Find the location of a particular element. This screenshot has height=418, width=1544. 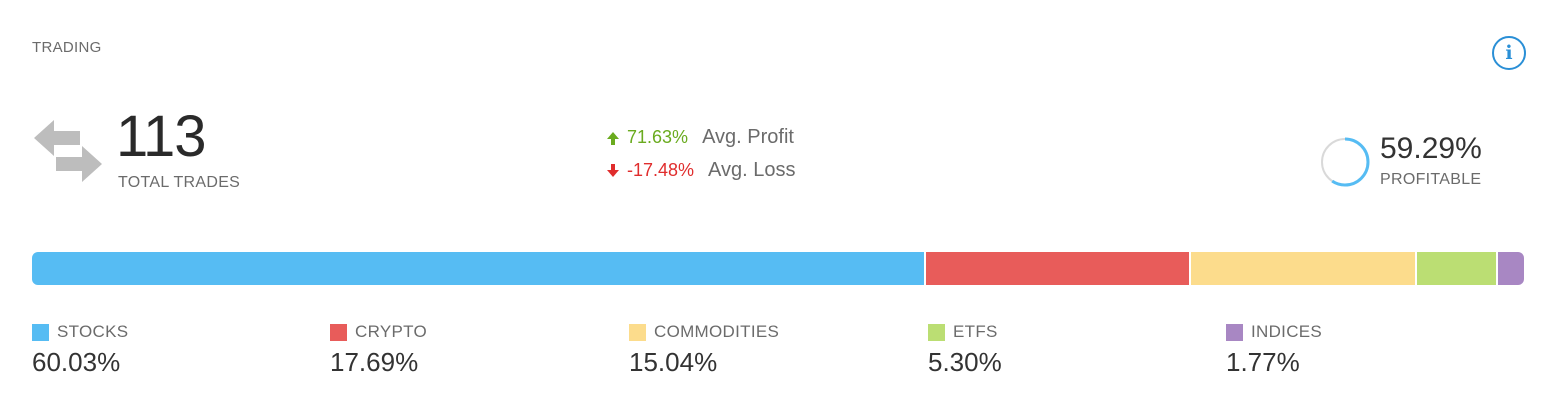

allocation-segment-crypto is located at coordinates (1057, 268).